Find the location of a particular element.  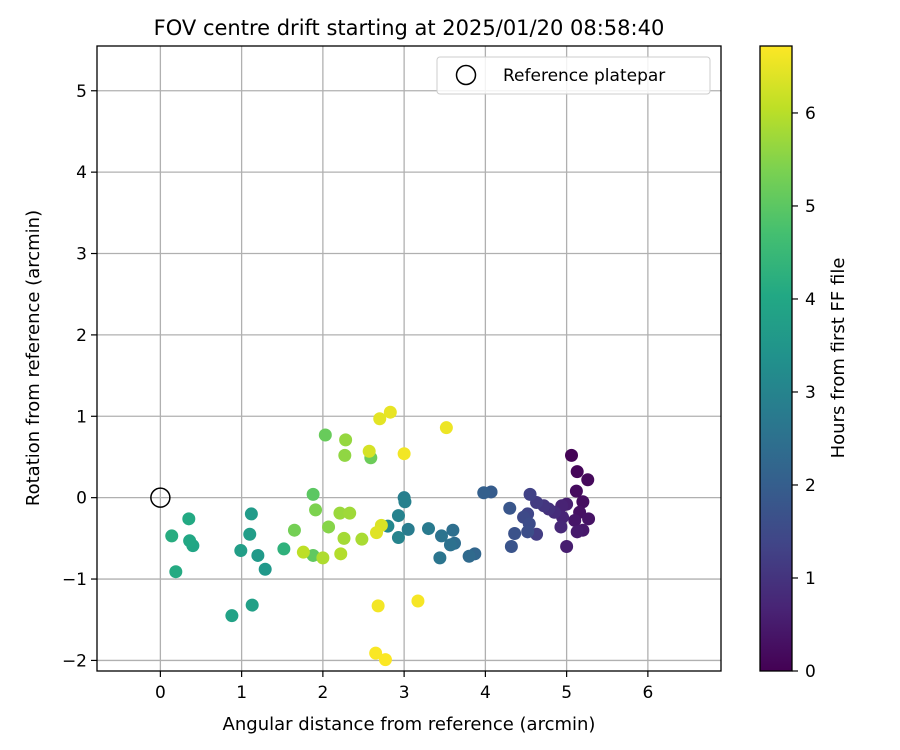

reference-platepar-marker is located at coordinates (160, 497).